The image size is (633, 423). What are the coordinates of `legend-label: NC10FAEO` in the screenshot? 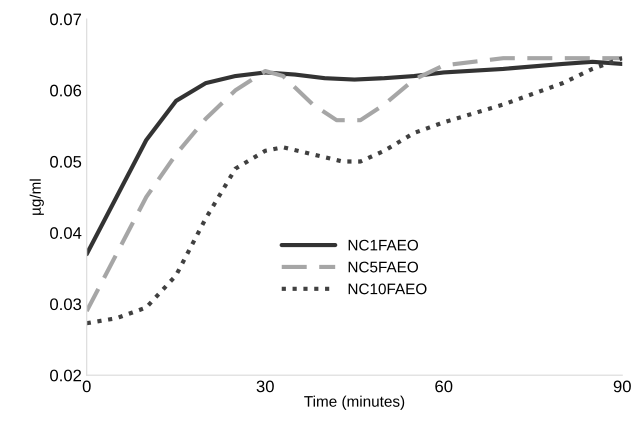 It's located at (387, 289).